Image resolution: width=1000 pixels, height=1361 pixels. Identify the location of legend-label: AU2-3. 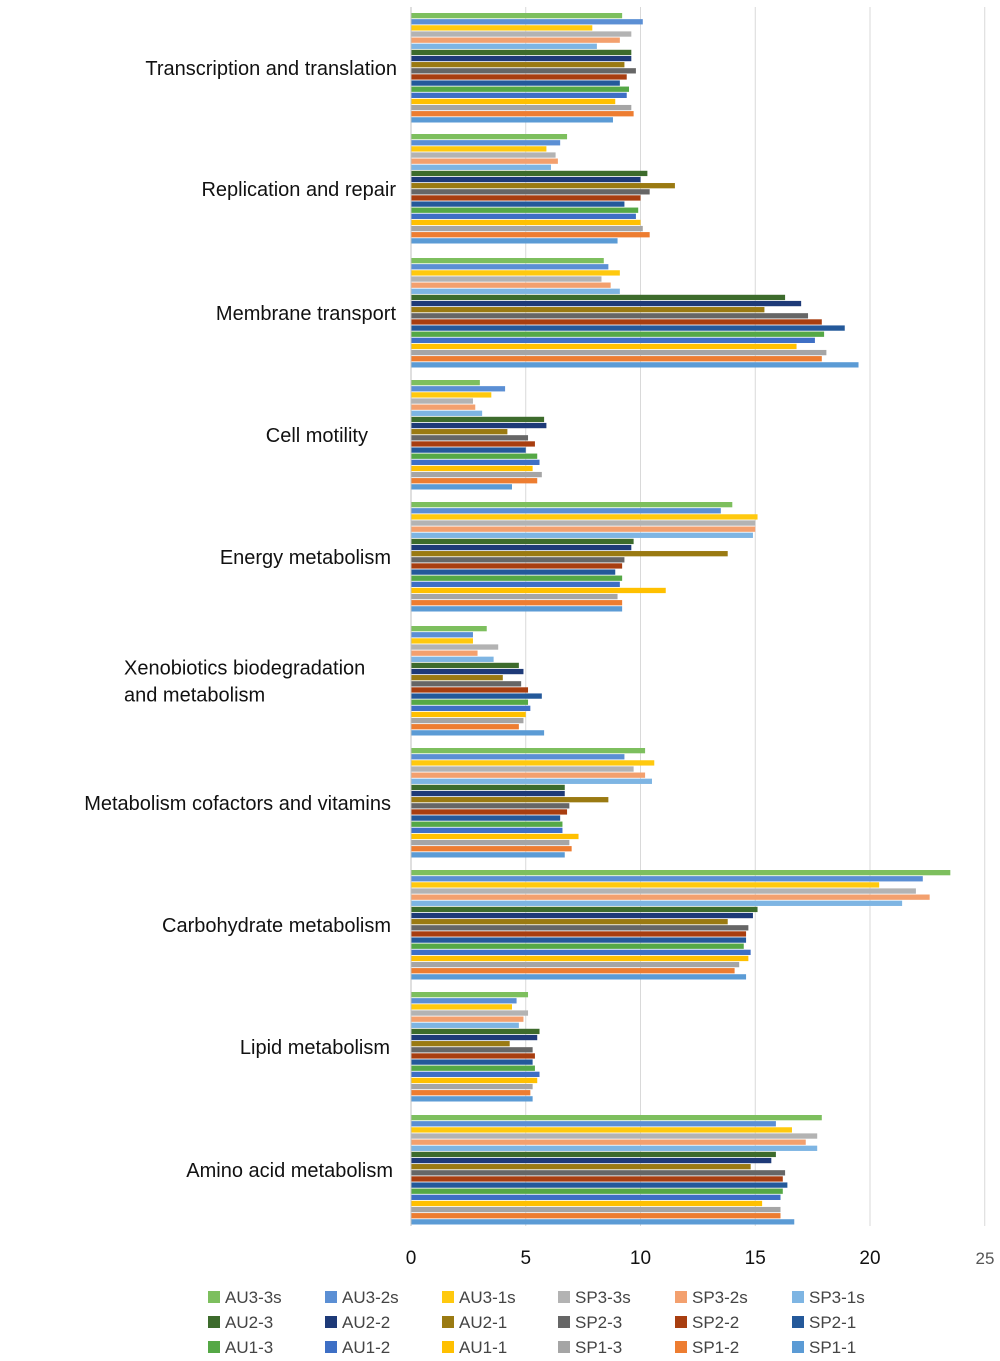
(249, 1322).